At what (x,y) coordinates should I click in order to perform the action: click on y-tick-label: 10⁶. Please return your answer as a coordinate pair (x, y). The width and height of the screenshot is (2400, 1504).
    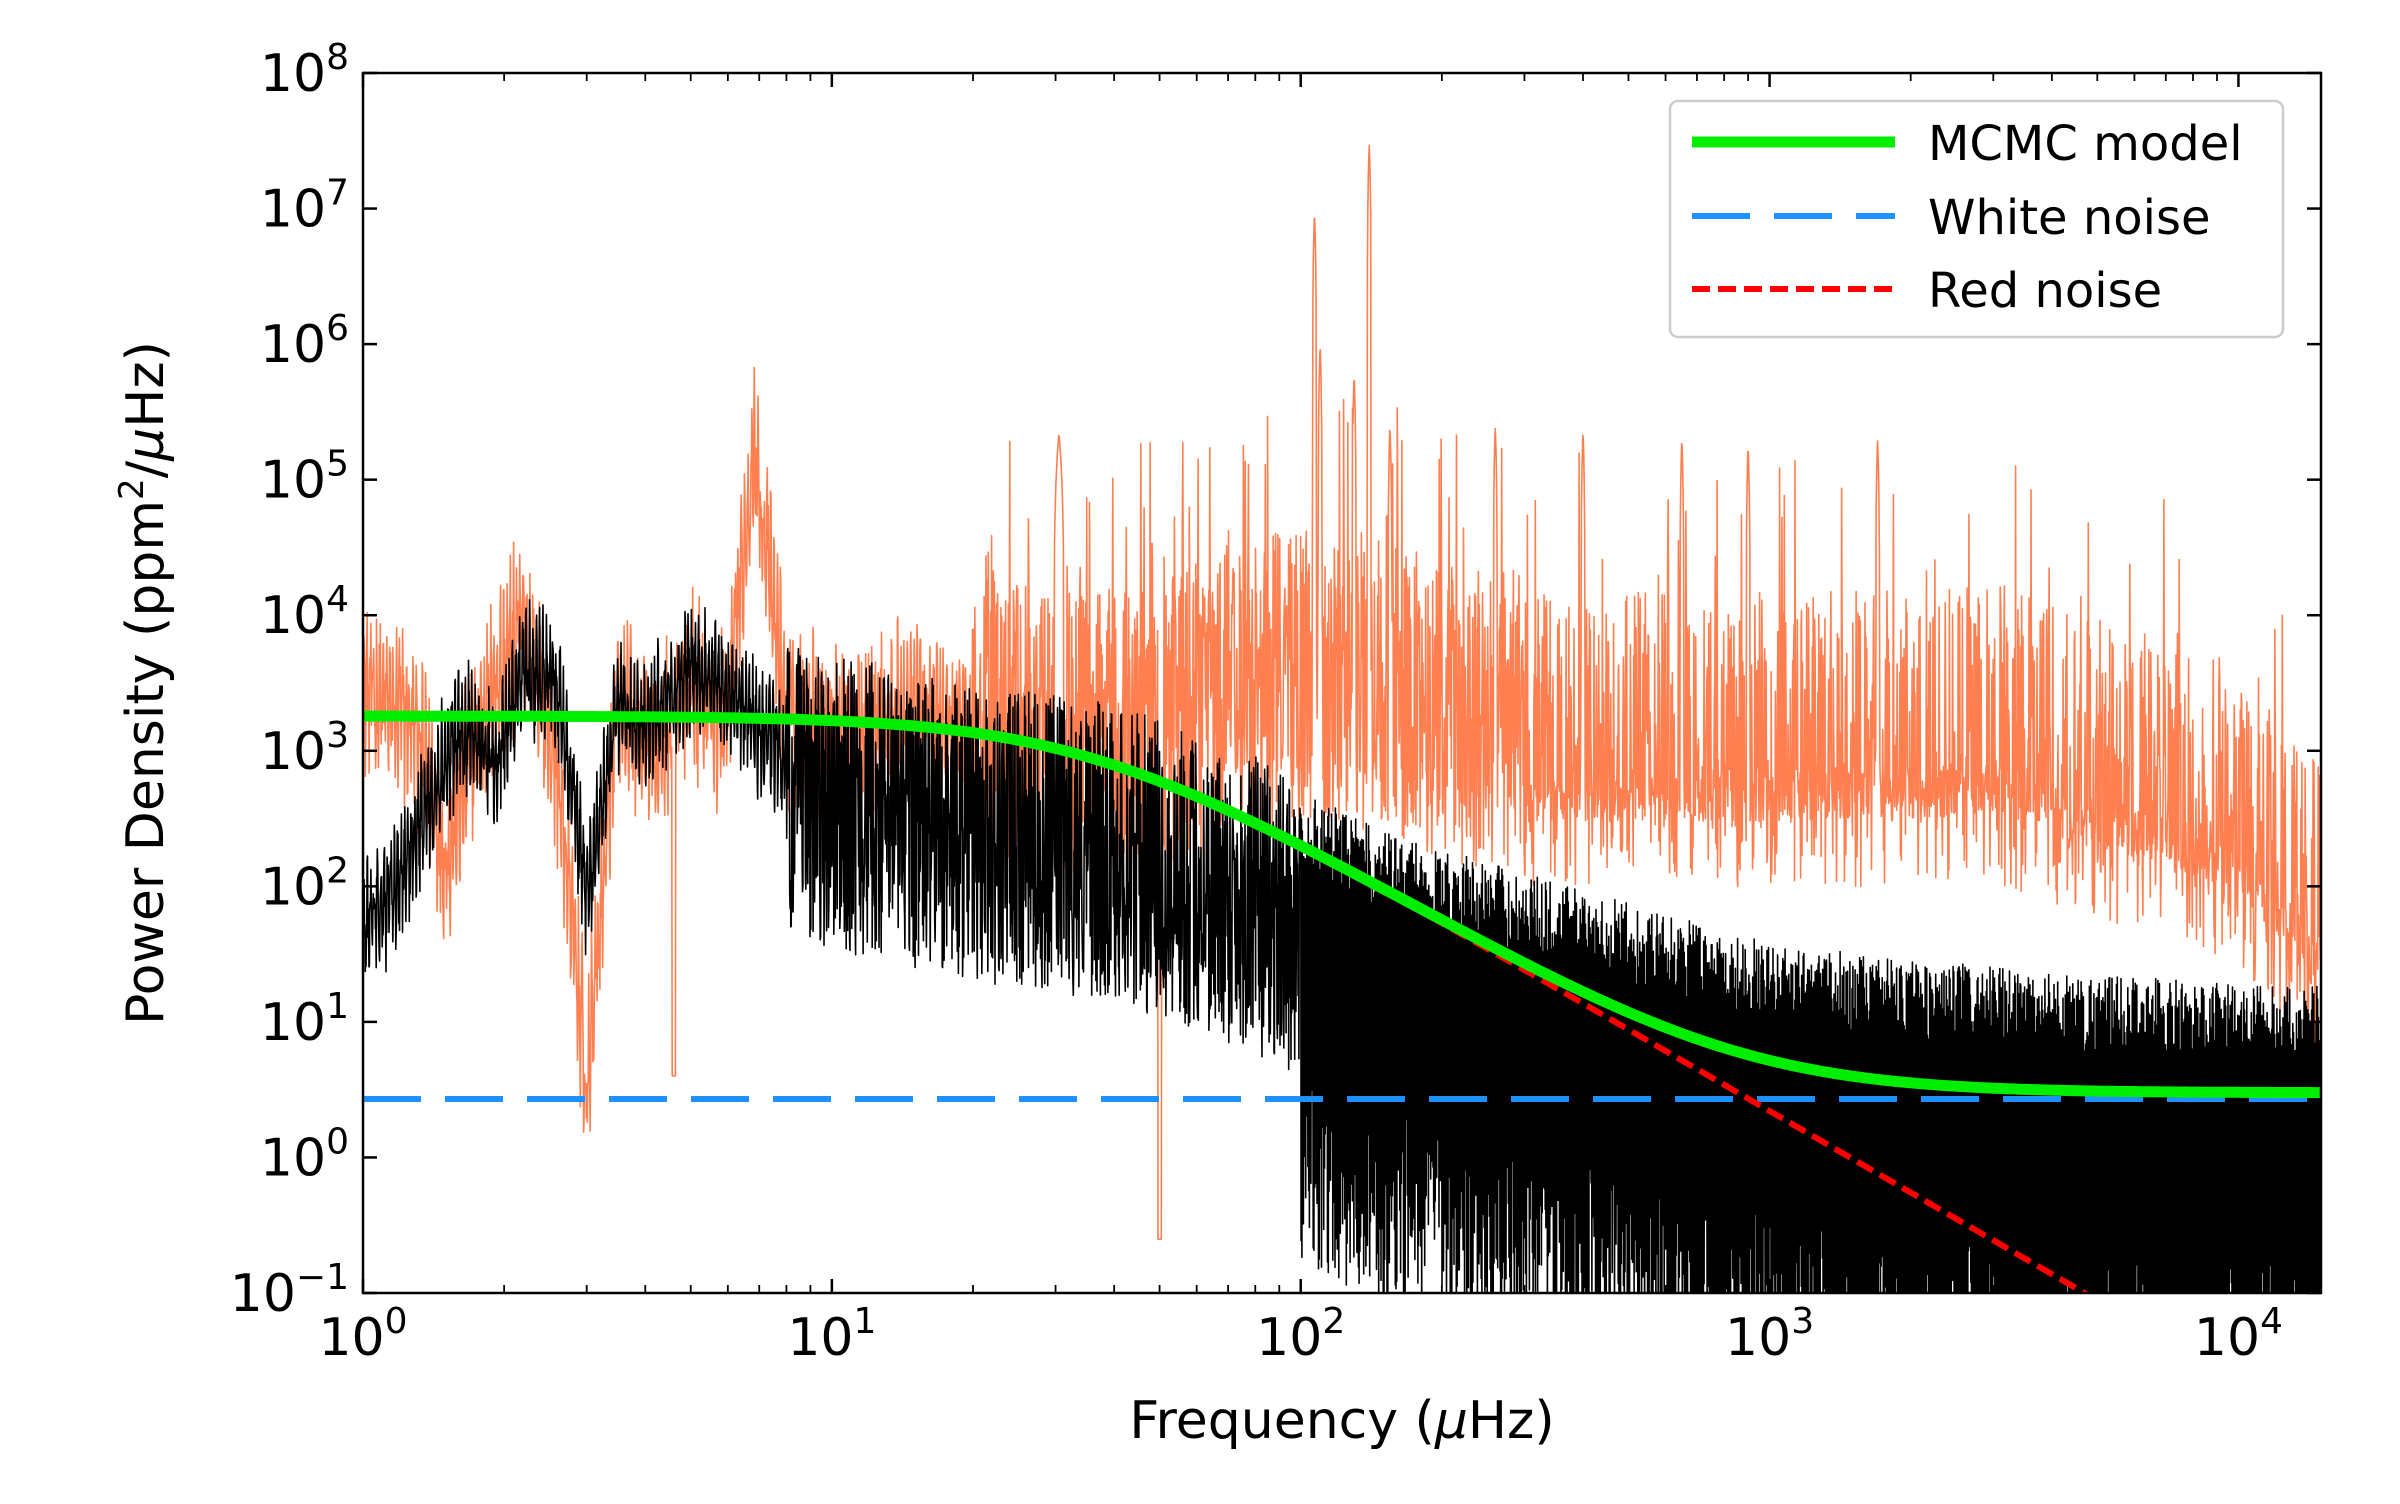
    Looking at the image, I should click on (304, 341).